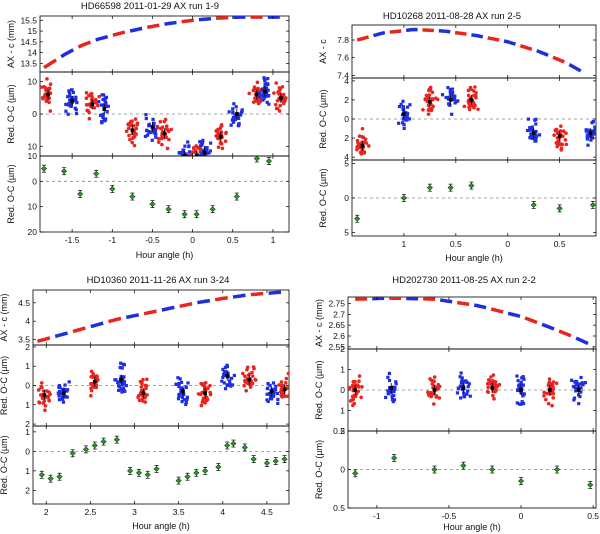 The image size is (600, 534). What do you see at coordinates (346, 119) in the screenshot?
I see `mid-ytick-label: 0` at bounding box center [346, 119].